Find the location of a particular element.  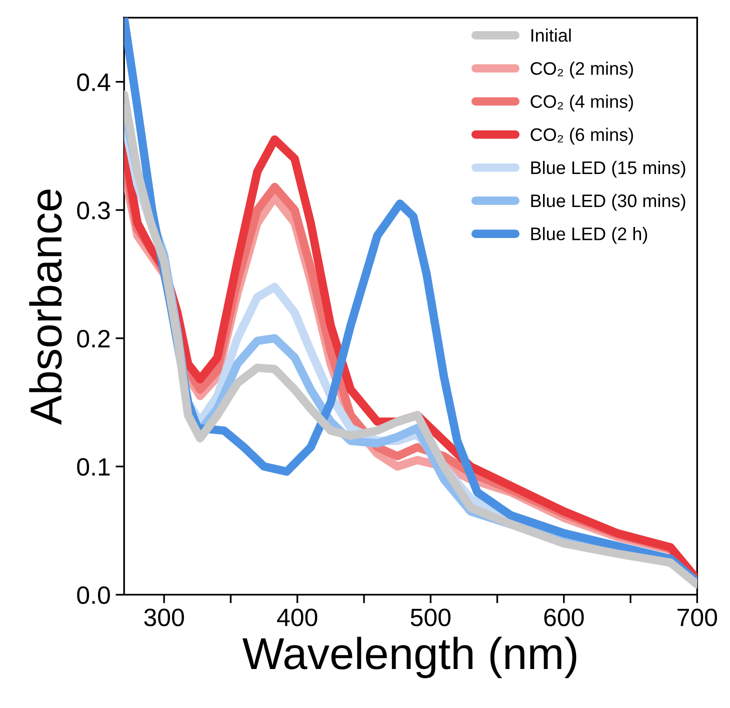

legend-label: Blue LED (30 mins) is located at coordinates (608, 202).